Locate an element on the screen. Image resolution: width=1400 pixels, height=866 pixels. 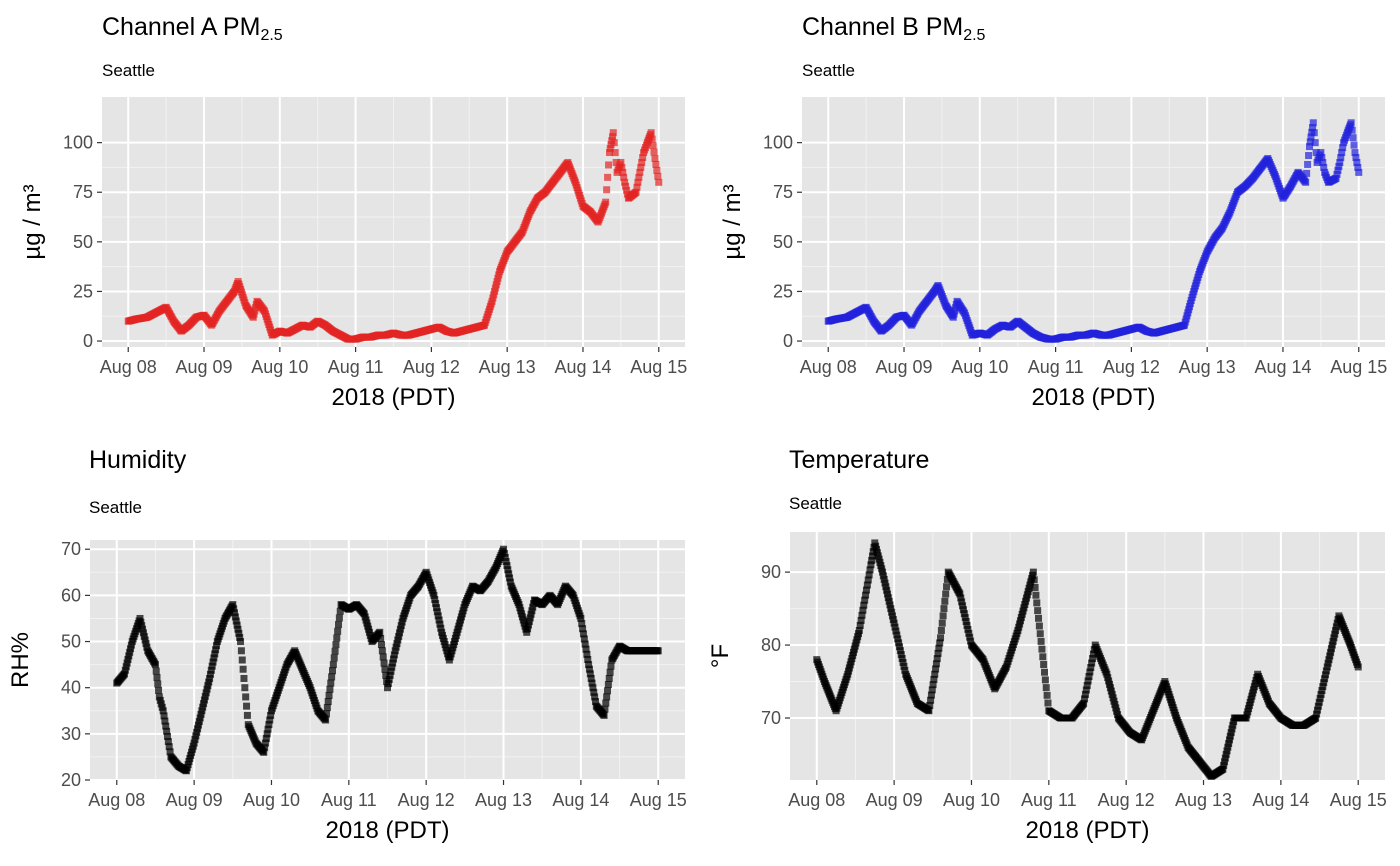
y-tick-label: 100 is located at coordinates (778, 143).